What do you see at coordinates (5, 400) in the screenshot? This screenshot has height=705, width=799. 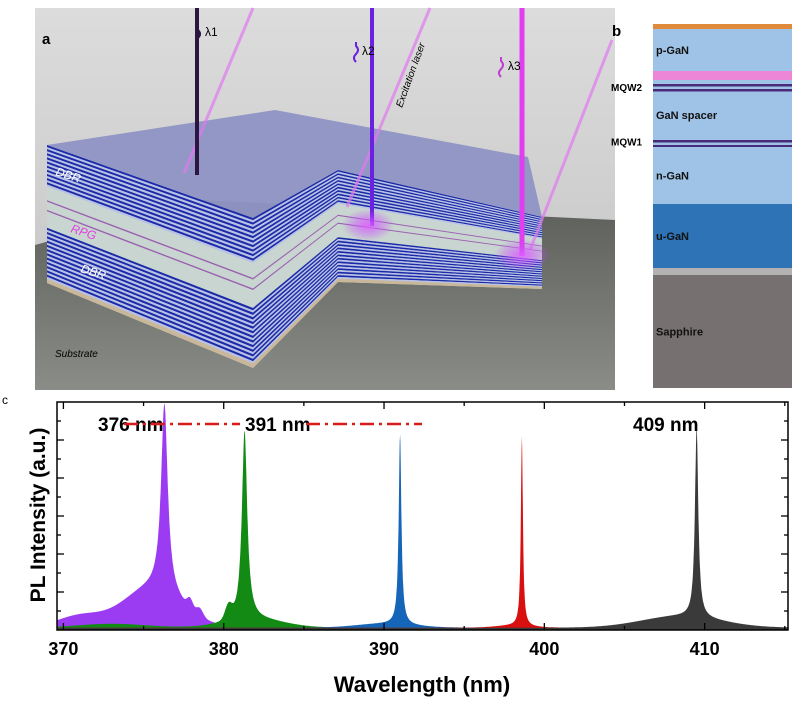 I see `panel-c-label: c` at bounding box center [5, 400].